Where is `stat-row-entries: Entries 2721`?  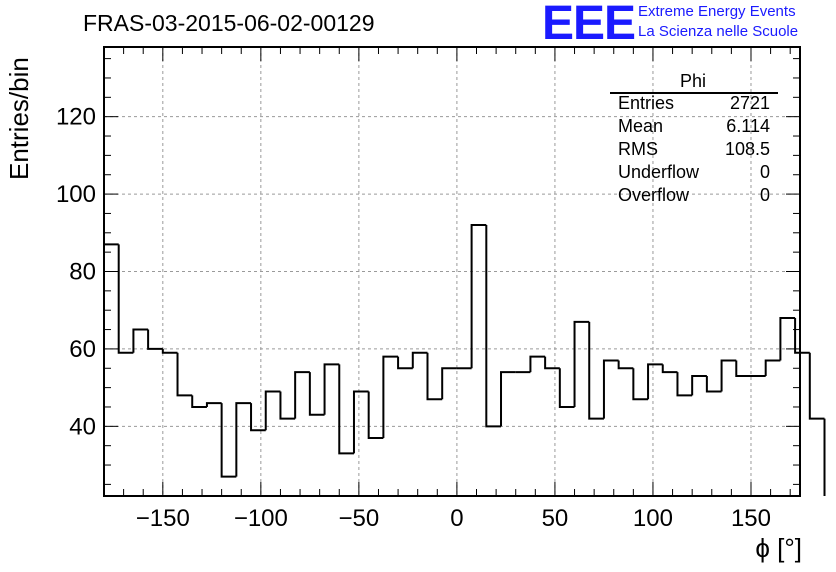 stat-row-entries: Entries 2721 is located at coordinates (694, 103).